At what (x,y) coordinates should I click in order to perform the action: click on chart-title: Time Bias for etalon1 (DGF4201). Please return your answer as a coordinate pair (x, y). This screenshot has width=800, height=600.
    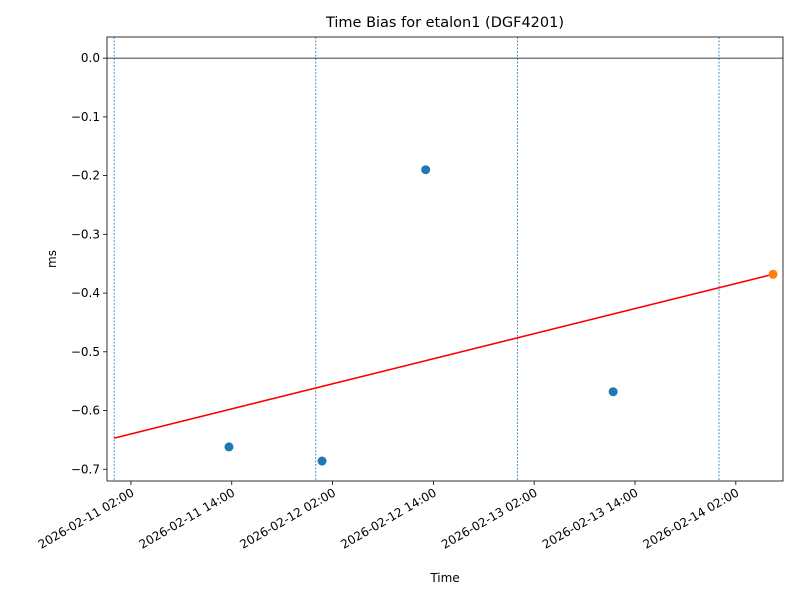
    Looking at the image, I should click on (444, 23).